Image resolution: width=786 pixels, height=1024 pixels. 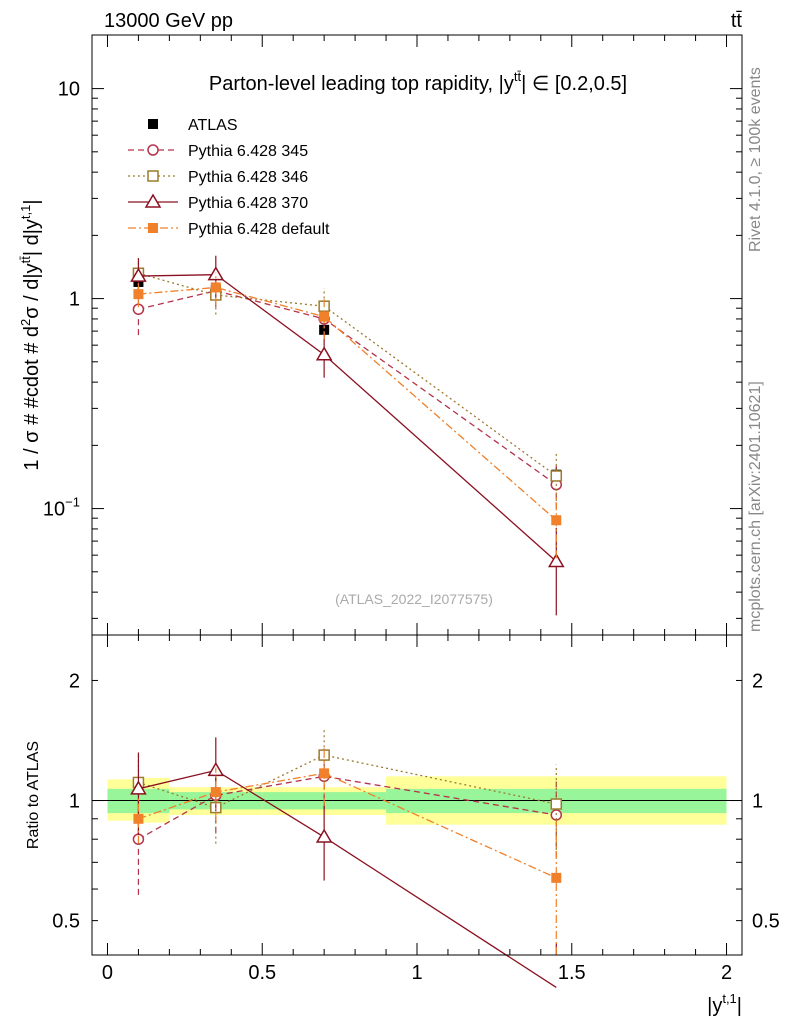 I want to click on legend-p345-marker, so click(x=153, y=150).